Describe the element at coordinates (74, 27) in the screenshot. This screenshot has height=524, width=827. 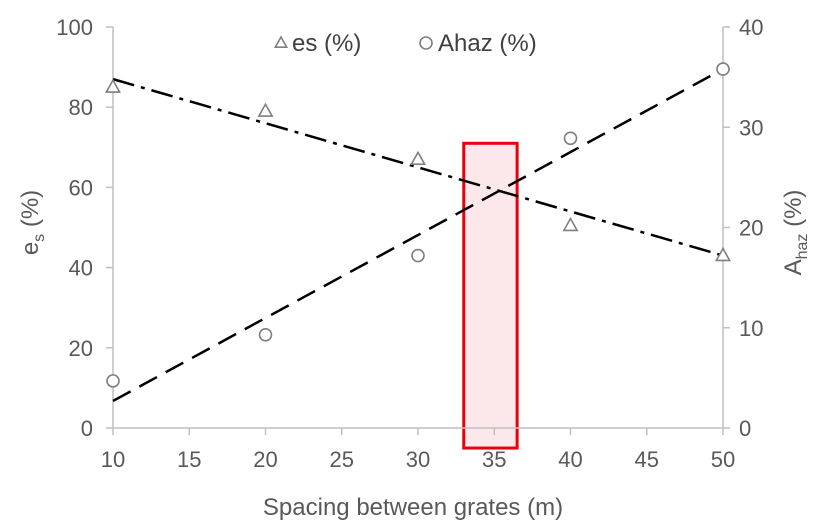
I see `left-tick-label: 100` at that location.